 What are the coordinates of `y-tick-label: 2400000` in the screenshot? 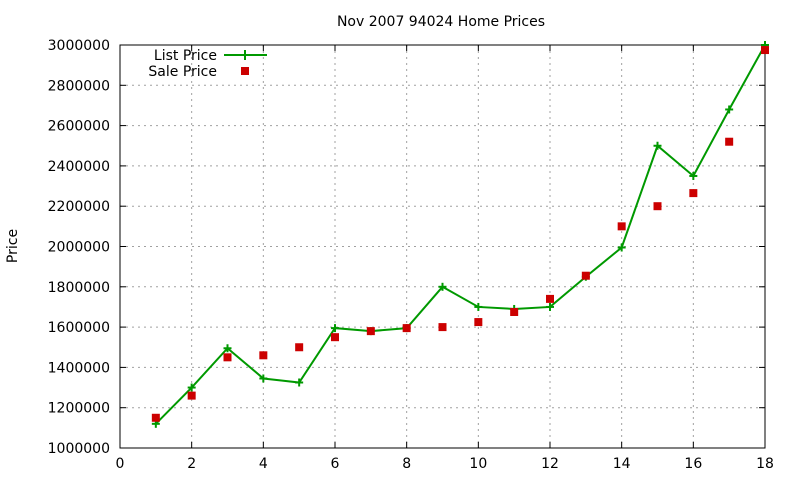 It's located at (79, 167).